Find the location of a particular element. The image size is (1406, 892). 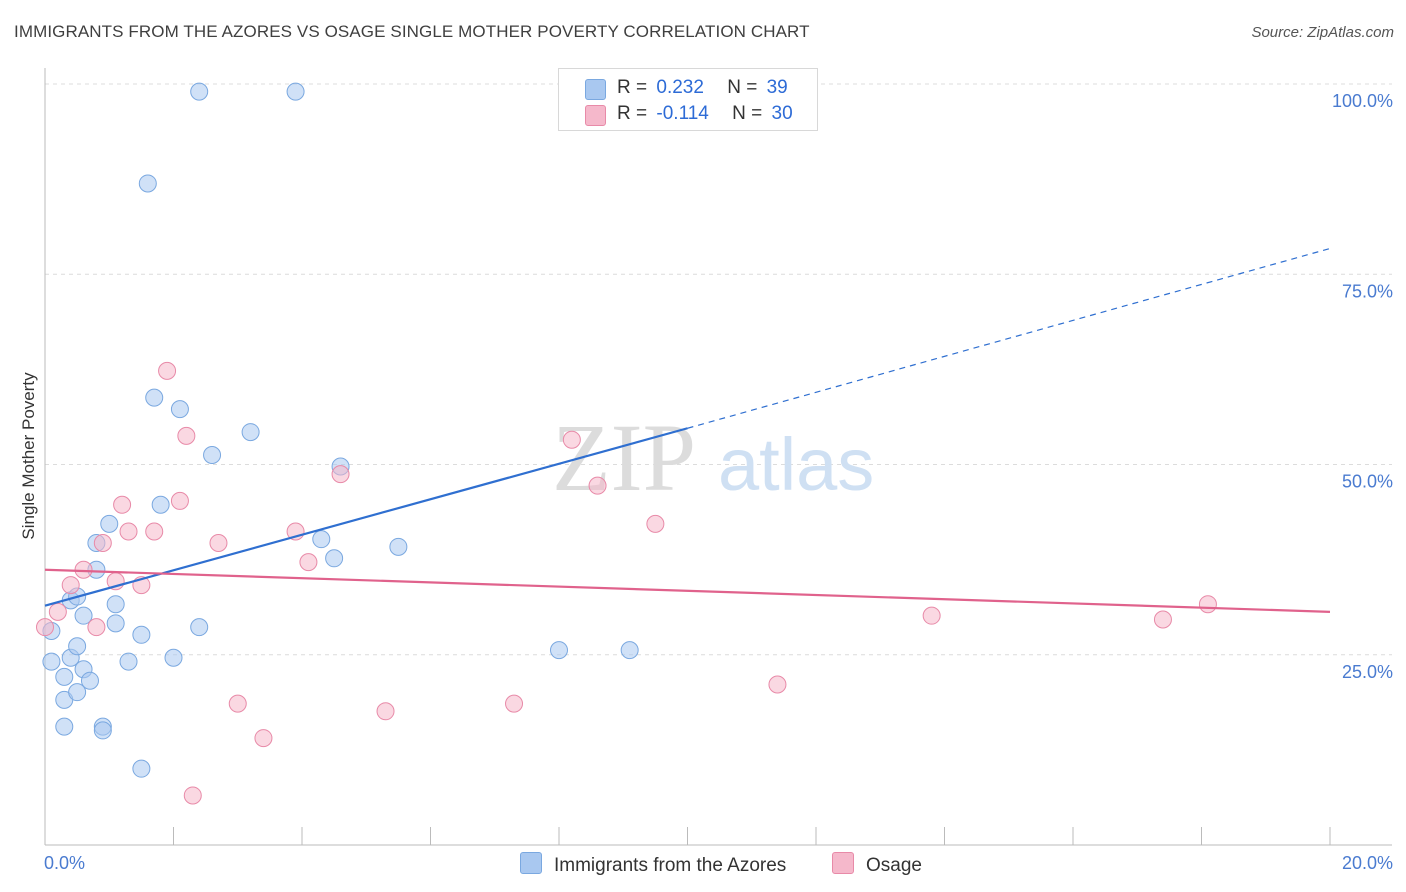

source-label: Source: ZipAtlas.com is located at coordinates (1322, 32).